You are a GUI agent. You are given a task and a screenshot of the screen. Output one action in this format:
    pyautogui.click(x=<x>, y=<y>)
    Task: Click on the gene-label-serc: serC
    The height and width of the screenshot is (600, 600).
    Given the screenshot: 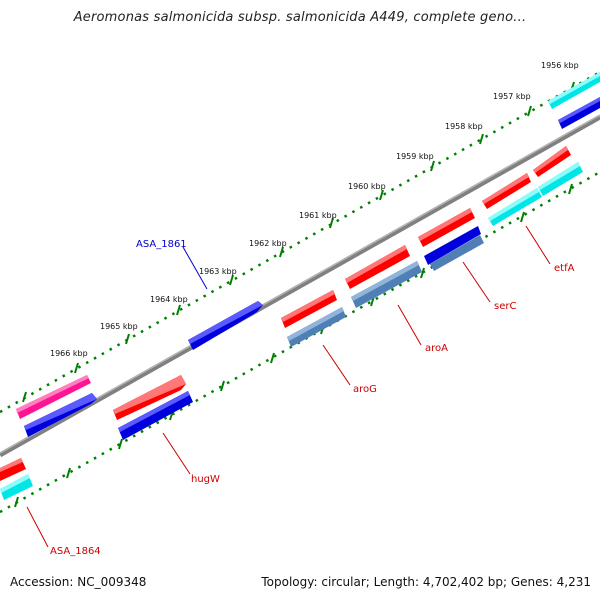 What is the action you would take?
    pyautogui.click(x=505, y=306)
    